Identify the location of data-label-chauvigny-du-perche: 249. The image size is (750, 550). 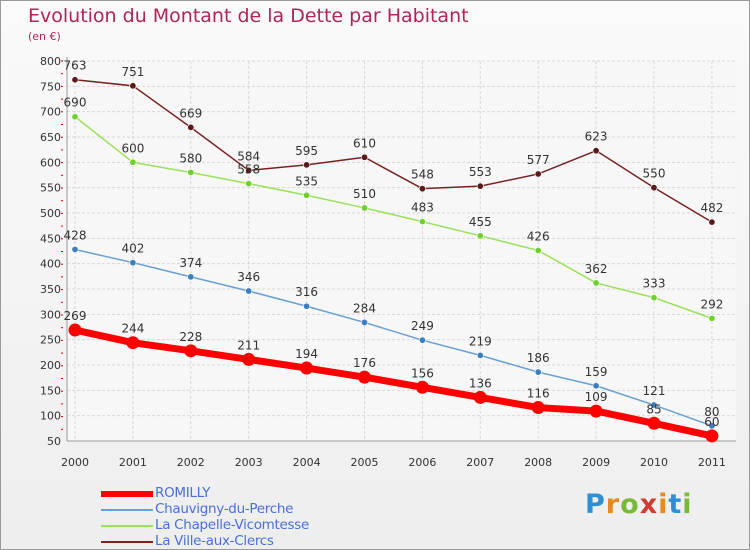
(422, 326).